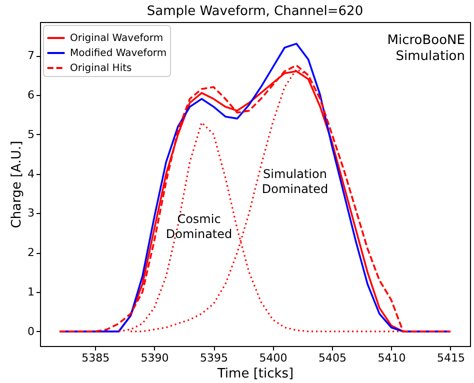 The width and height of the screenshot is (474, 383). I want to click on x-tick-label: 5385, so click(96, 358).